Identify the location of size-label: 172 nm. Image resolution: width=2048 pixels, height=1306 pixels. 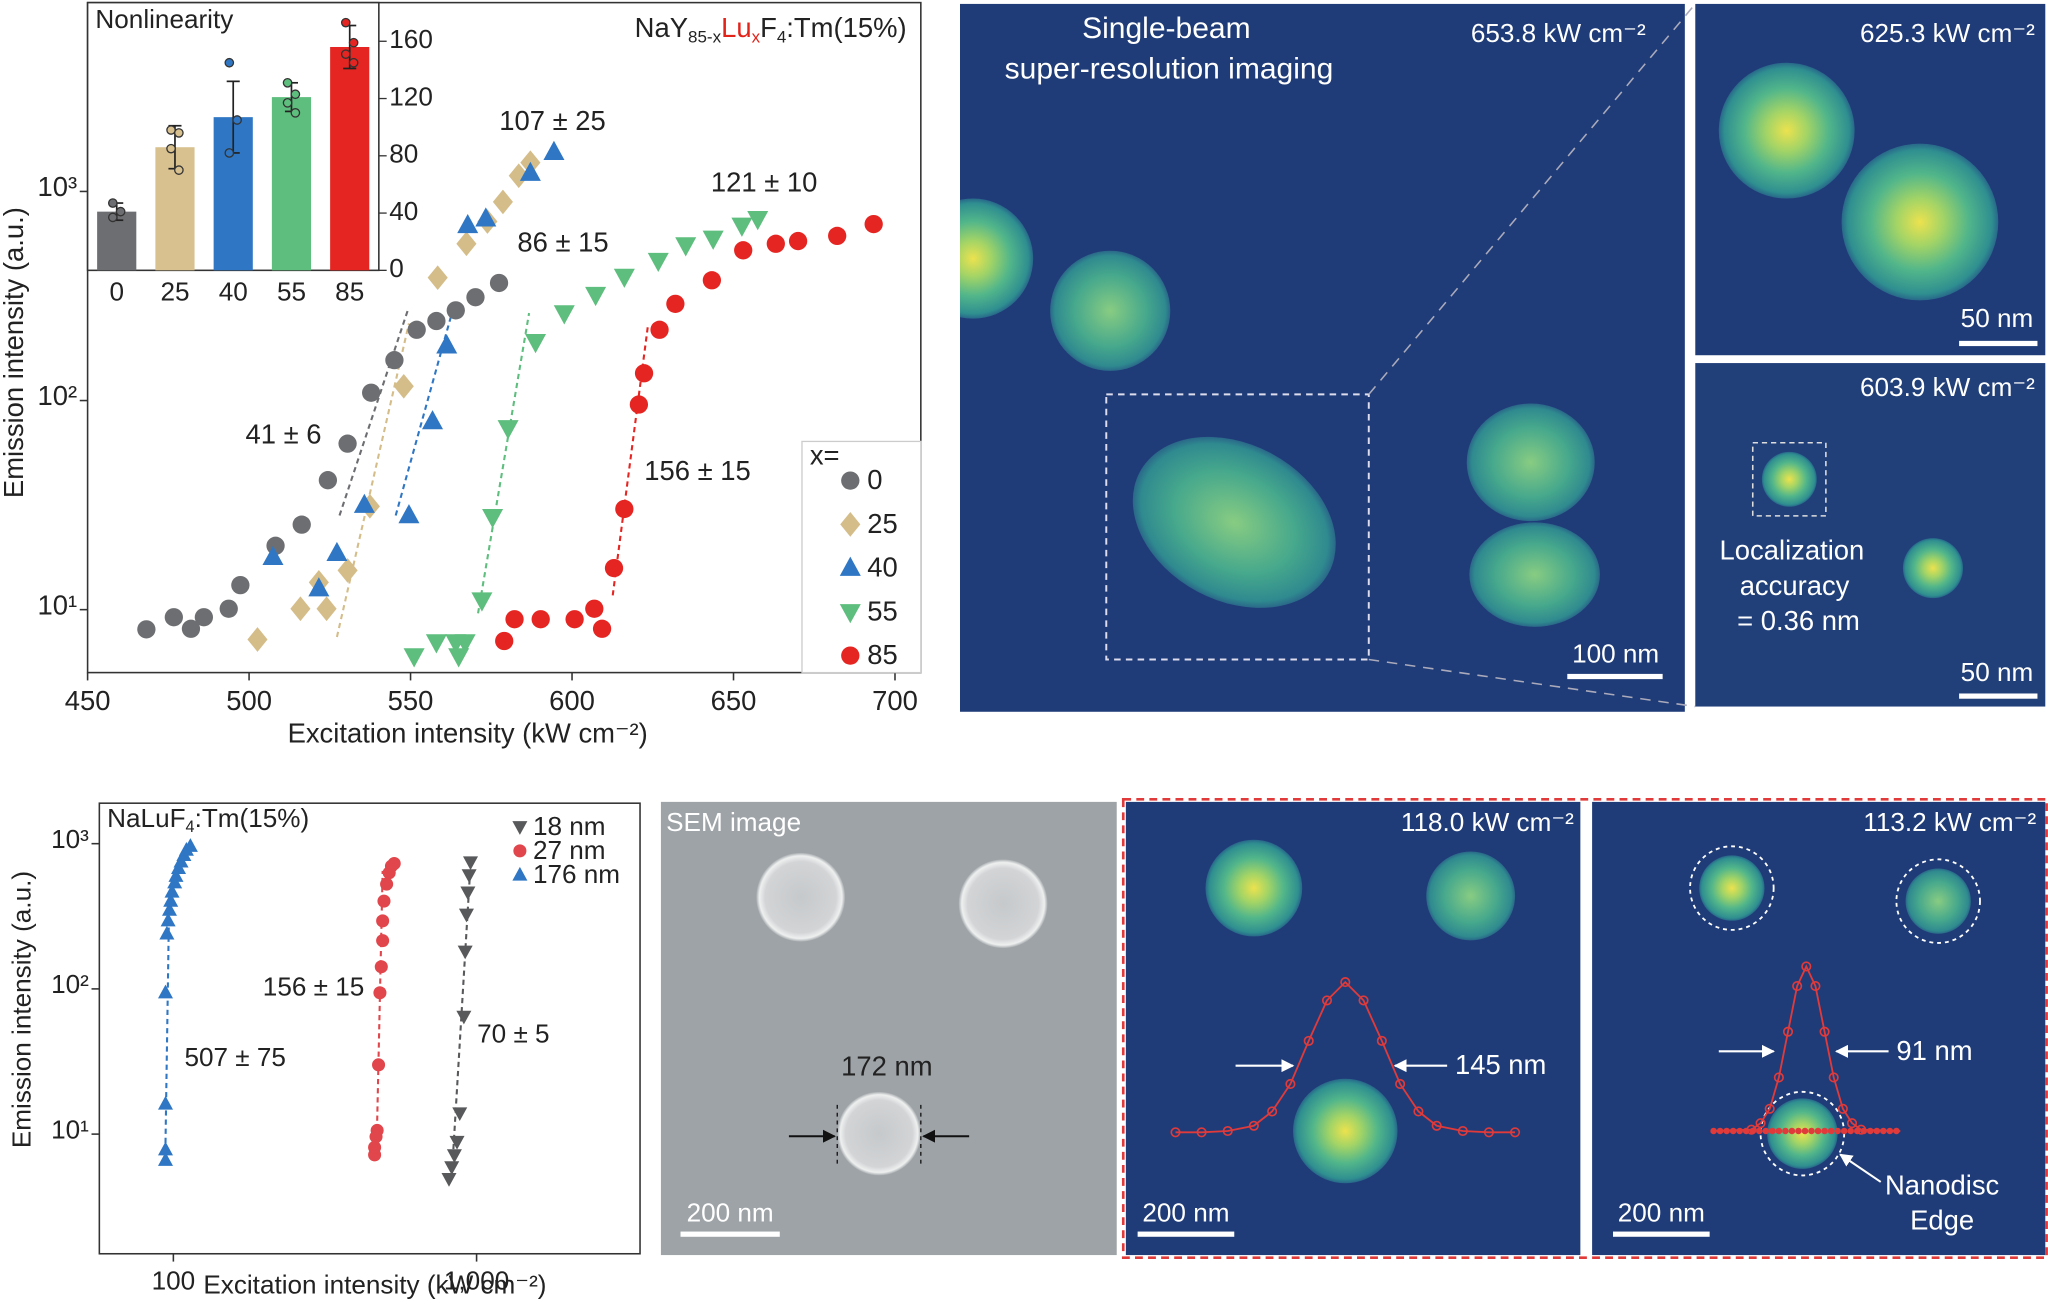
(886, 1066).